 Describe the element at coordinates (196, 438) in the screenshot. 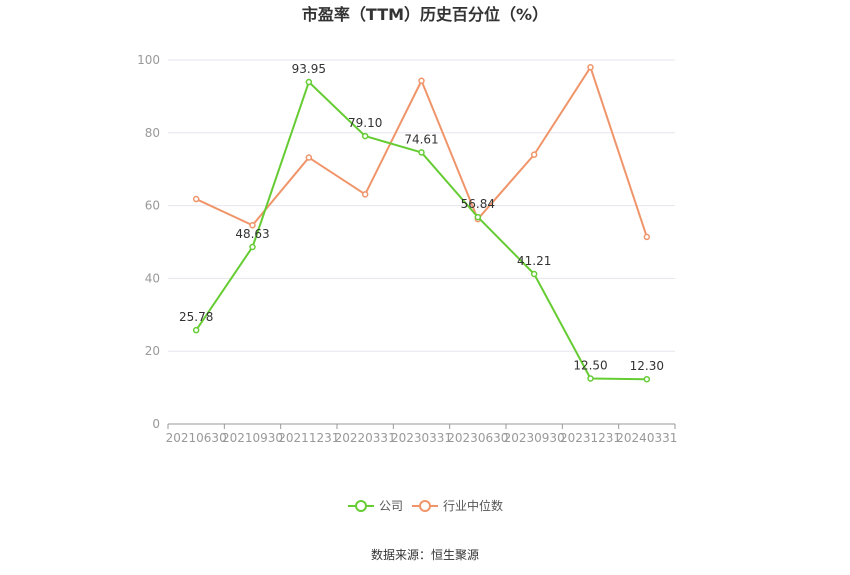

I see `x-tick-label: 20210630` at that location.